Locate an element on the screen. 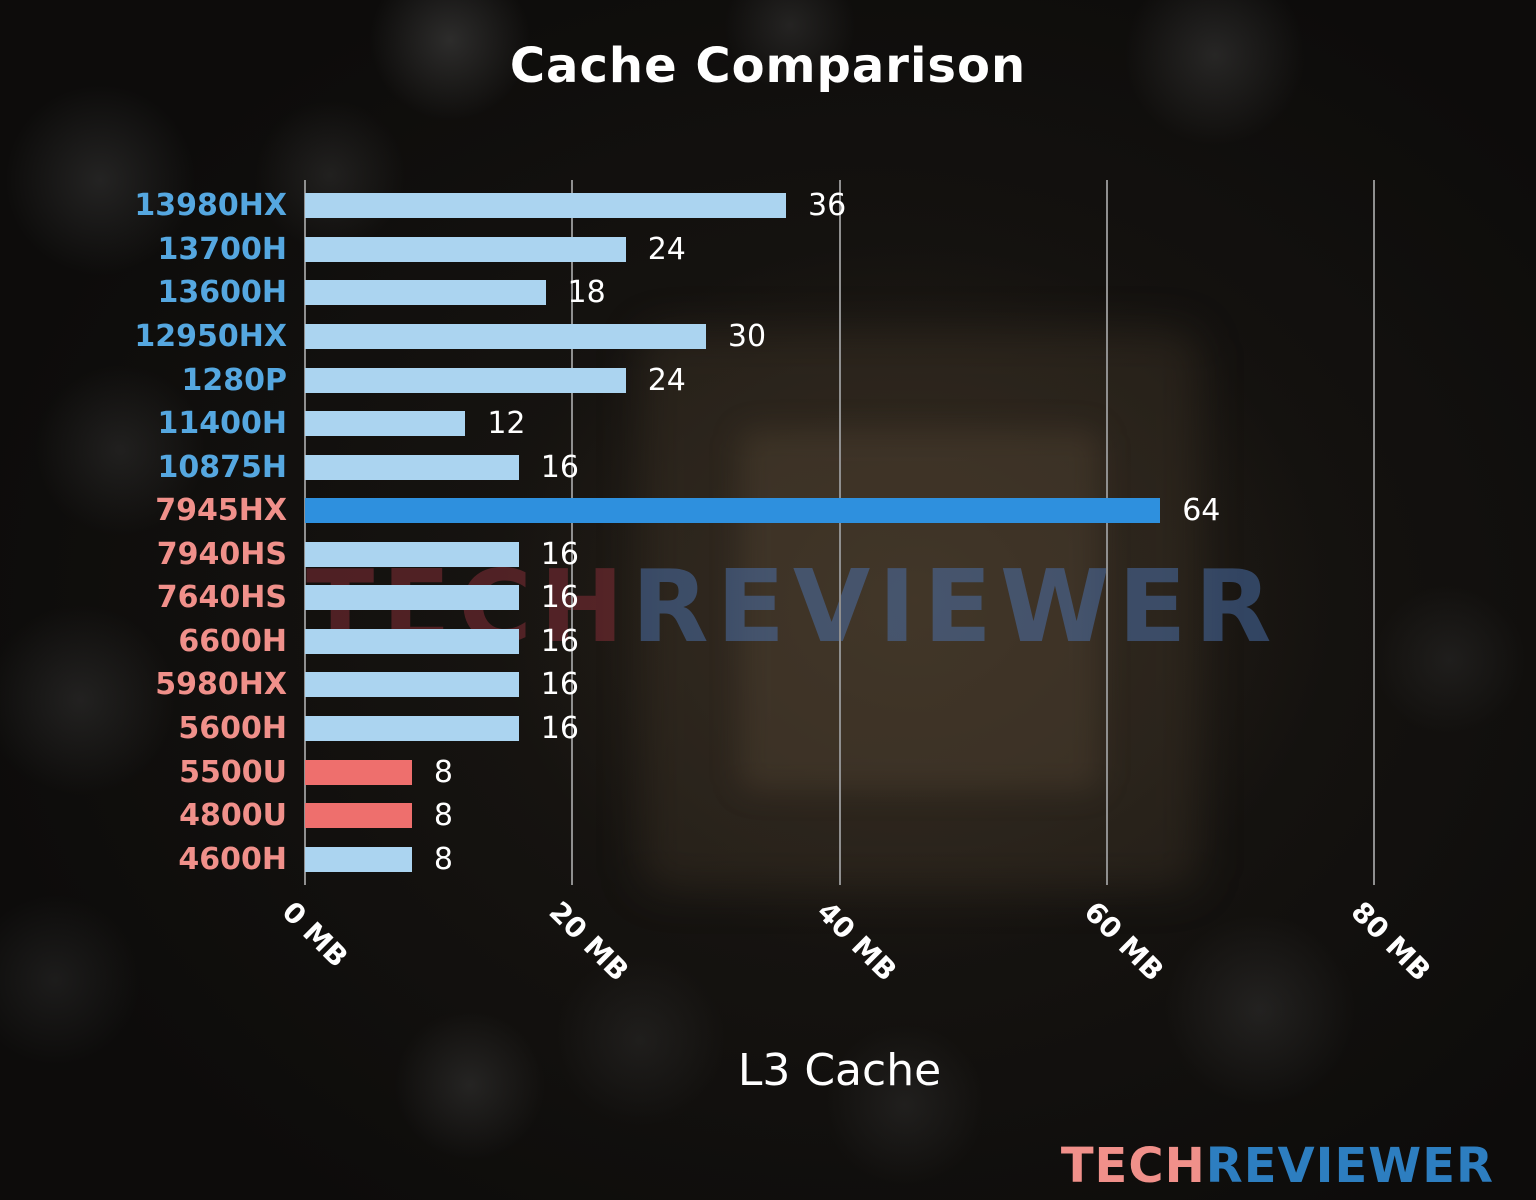 This screenshot has height=1200, width=1536. cpu-photo-blob-inner is located at coordinates (920, 610).